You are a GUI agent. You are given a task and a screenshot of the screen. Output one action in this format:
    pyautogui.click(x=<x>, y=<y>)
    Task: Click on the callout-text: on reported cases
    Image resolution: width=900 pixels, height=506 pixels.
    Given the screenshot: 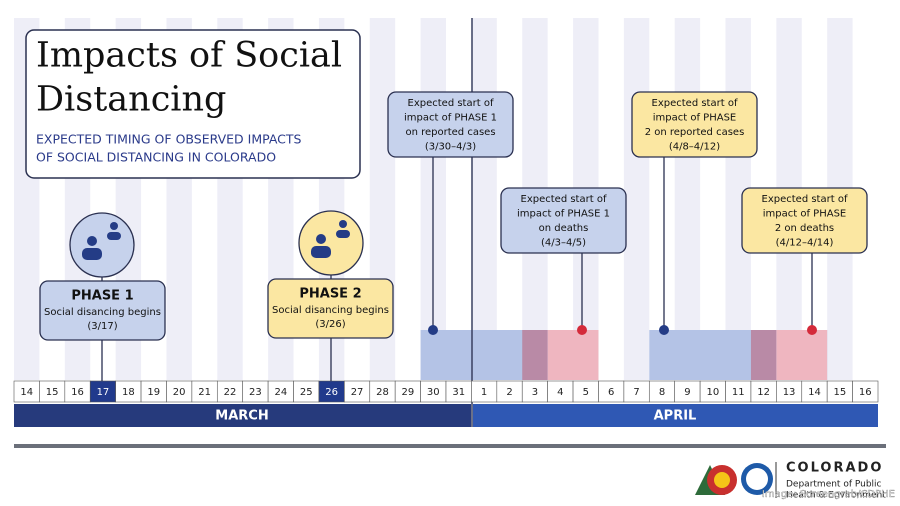 What is the action you would take?
    pyautogui.click(x=450, y=132)
    